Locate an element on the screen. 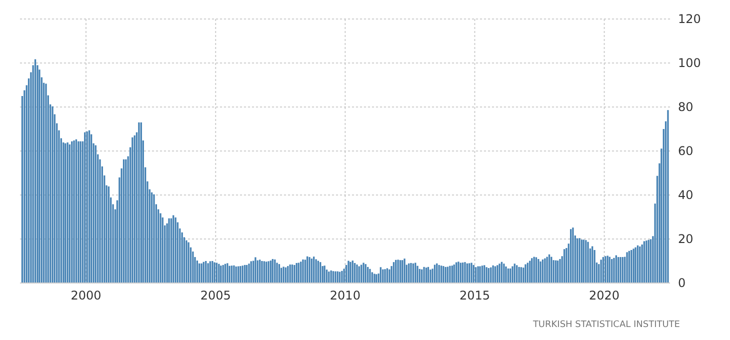  x-tick-label: 2020 is located at coordinates (604, 295).